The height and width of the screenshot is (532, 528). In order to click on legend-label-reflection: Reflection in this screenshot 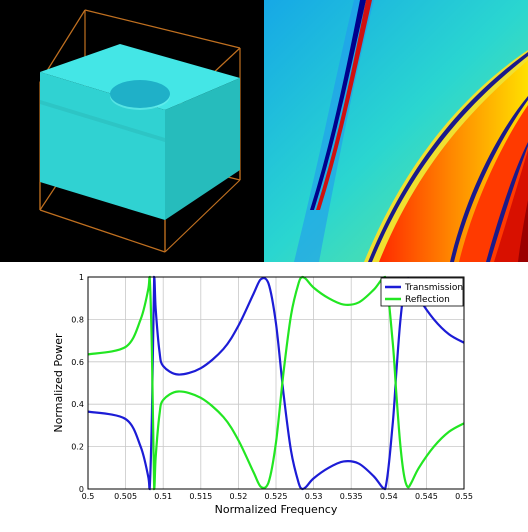, I will do `click(427, 300)`.